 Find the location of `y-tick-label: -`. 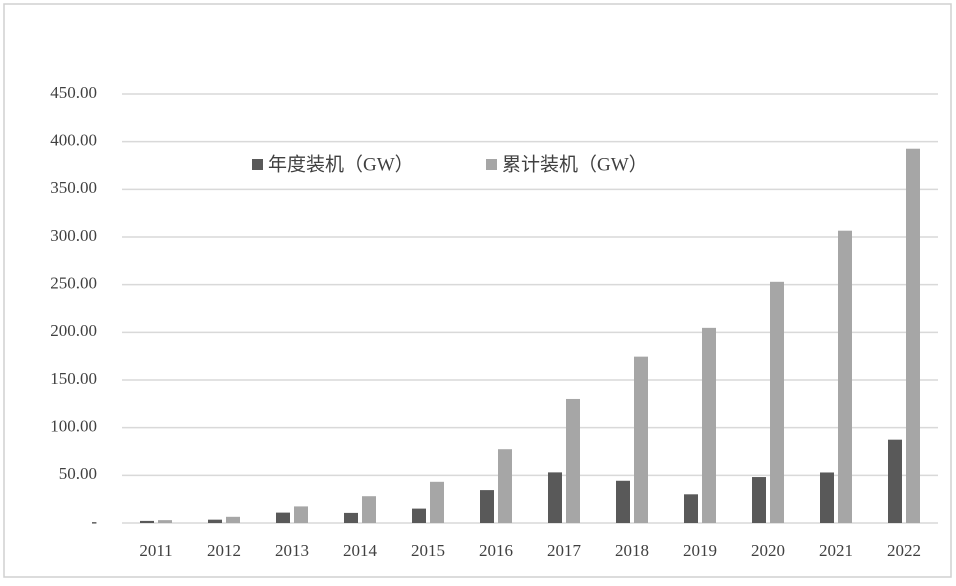

y-tick-label: - is located at coordinates (94, 521).